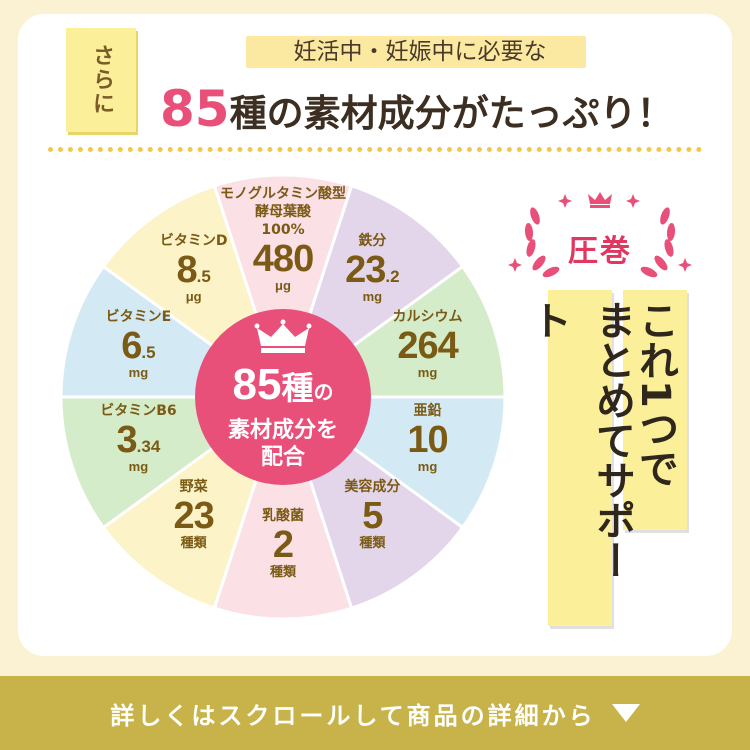 The image size is (750, 750). Describe the element at coordinates (542, 242) in the screenshot. I see `laurel-left-icon` at that location.